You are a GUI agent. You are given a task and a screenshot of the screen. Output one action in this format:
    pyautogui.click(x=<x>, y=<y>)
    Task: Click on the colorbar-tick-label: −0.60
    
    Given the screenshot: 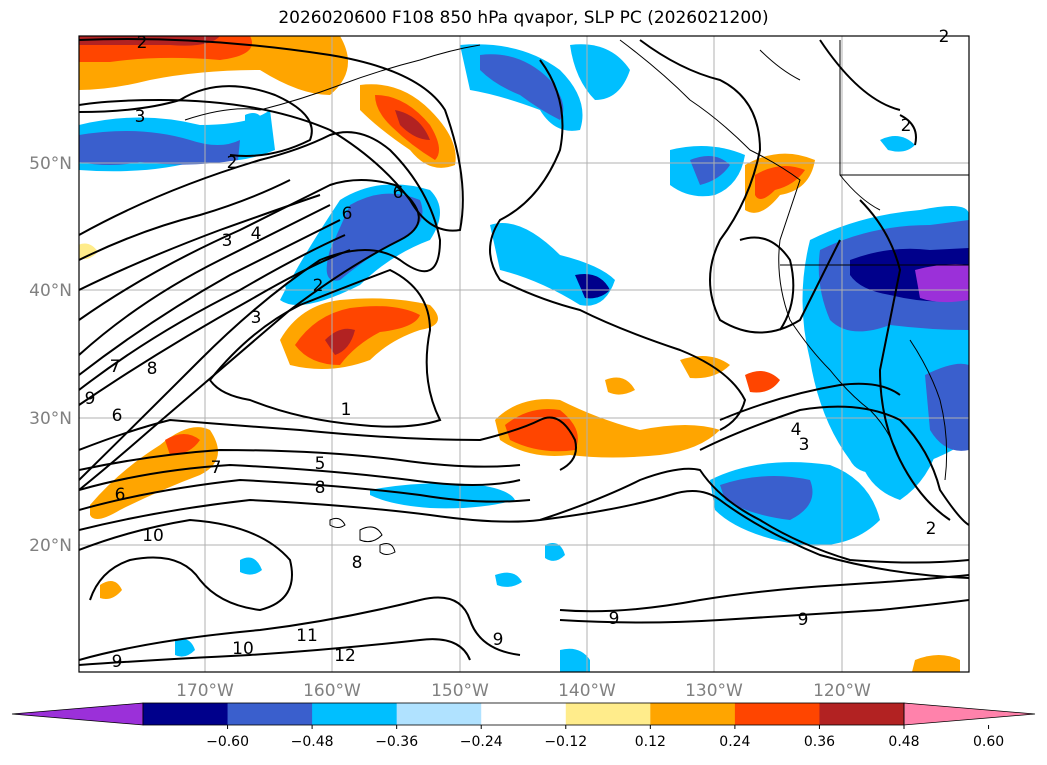 What is the action you would take?
    pyautogui.click(x=227, y=742)
    